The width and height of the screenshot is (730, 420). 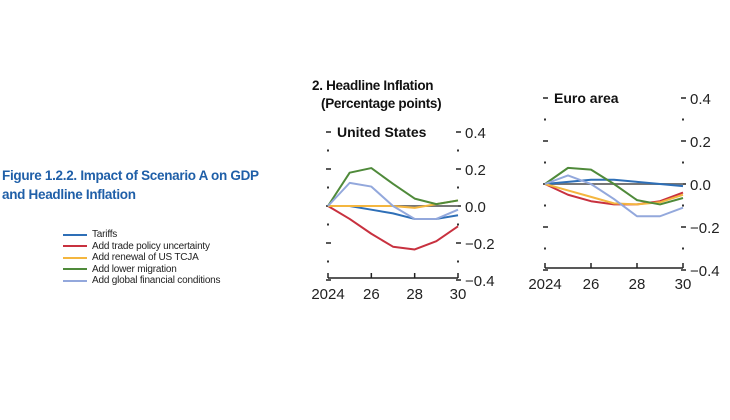 What do you see at coordinates (151, 246) in the screenshot?
I see `legend-label: Add trade policy uncertainty` at bounding box center [151, 246].